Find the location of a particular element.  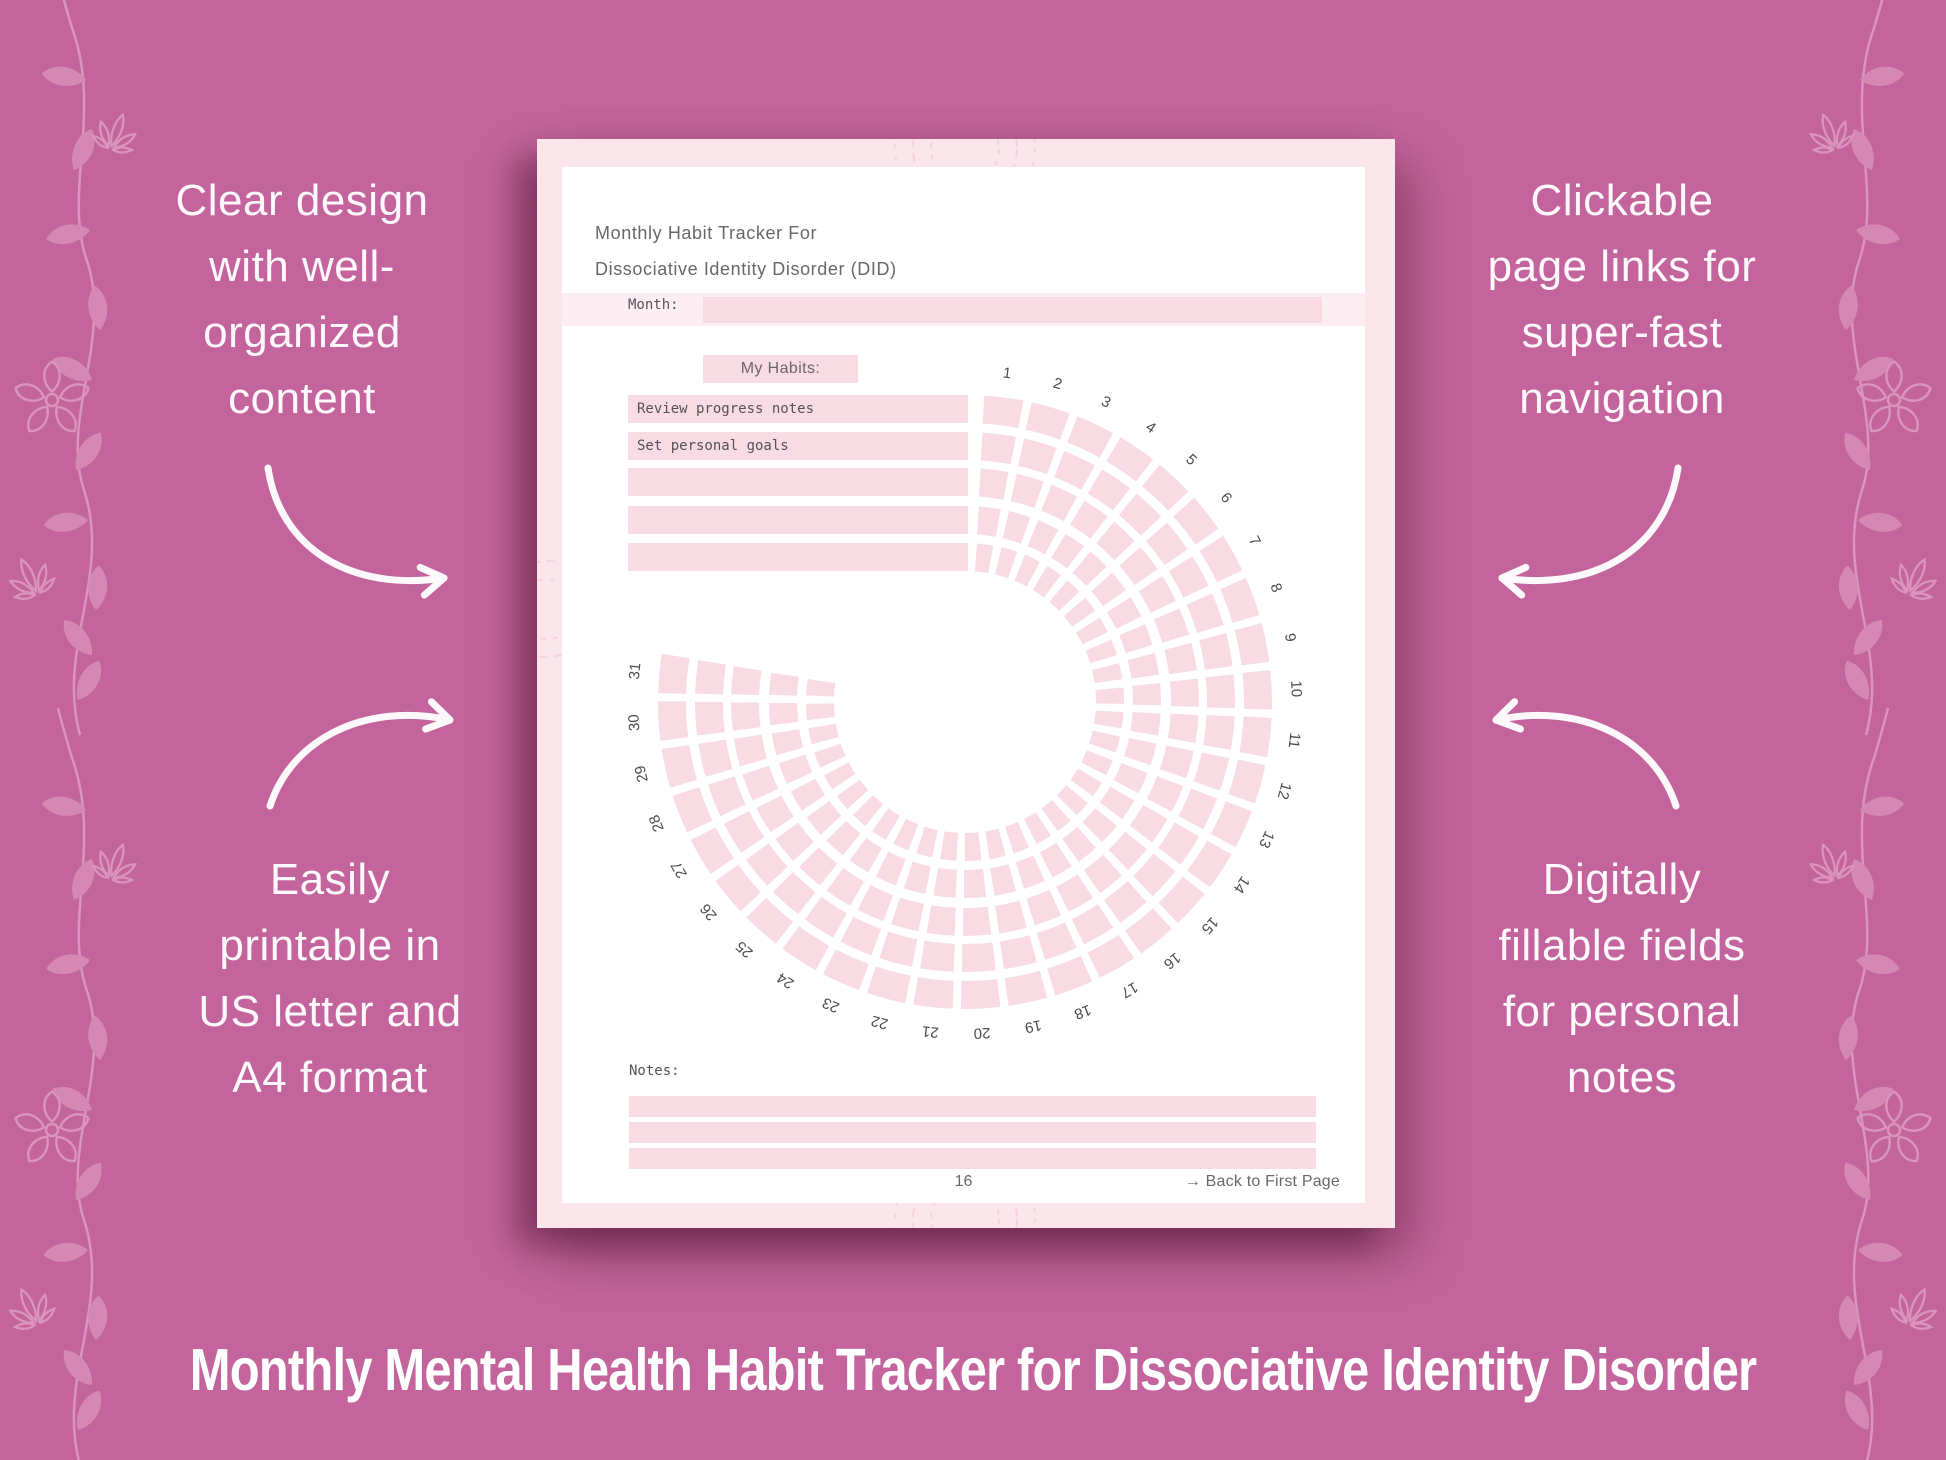

notes-input-line is located at coordinates (972, 1106).